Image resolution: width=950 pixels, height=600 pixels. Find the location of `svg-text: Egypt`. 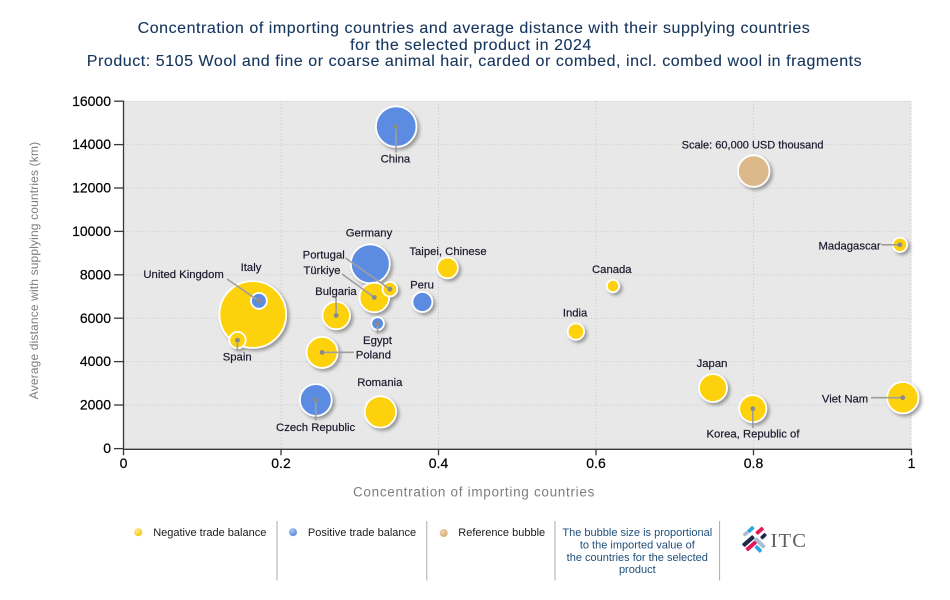

svg-text: Egypt is located at coordinates (378, 341).